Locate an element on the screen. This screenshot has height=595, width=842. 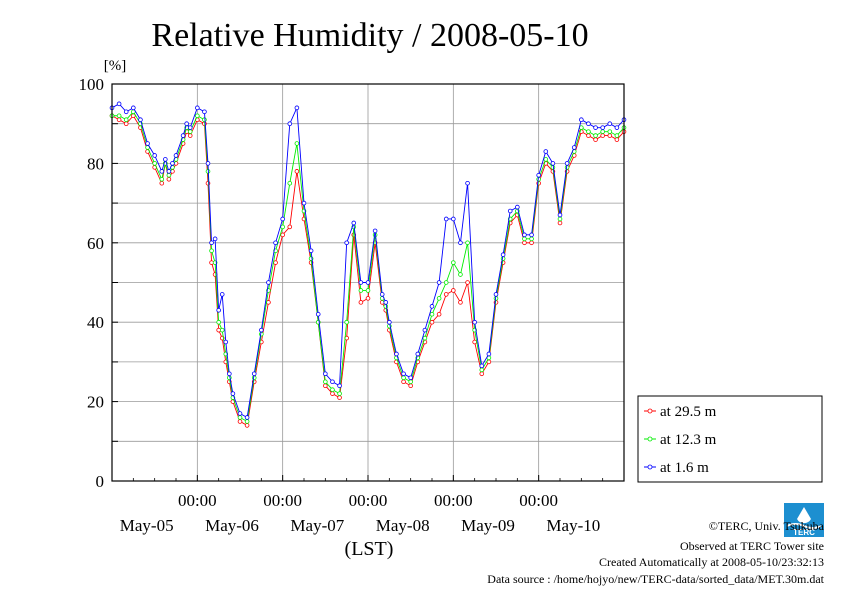
legend-item: at 1.6 m is located at coordinates (676, 468).